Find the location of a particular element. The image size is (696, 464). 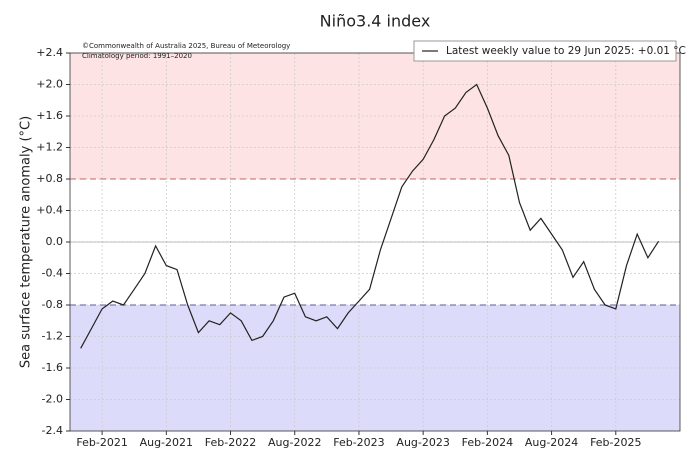

y-tick-label: -0.8 is located at coordinates (52, 304).